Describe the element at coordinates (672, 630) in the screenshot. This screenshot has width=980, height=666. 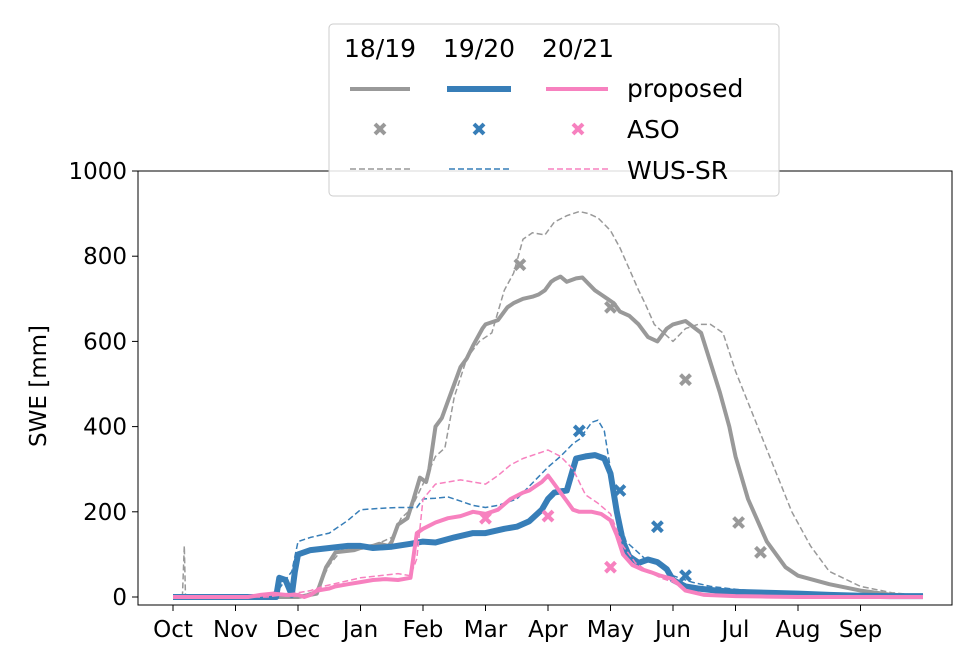
I see `x-tick-label-jun: Jun` at that location.